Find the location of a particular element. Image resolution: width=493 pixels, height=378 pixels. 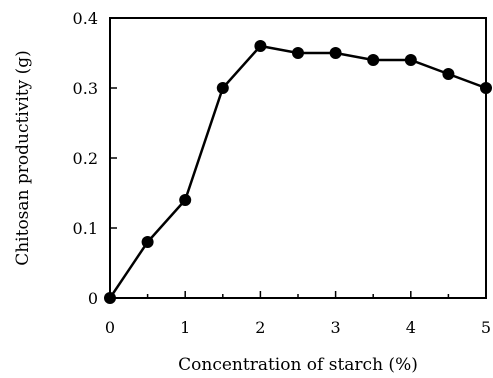

y-axis-title: Chitosan productivity (g) is located at coordinates (23, 158).